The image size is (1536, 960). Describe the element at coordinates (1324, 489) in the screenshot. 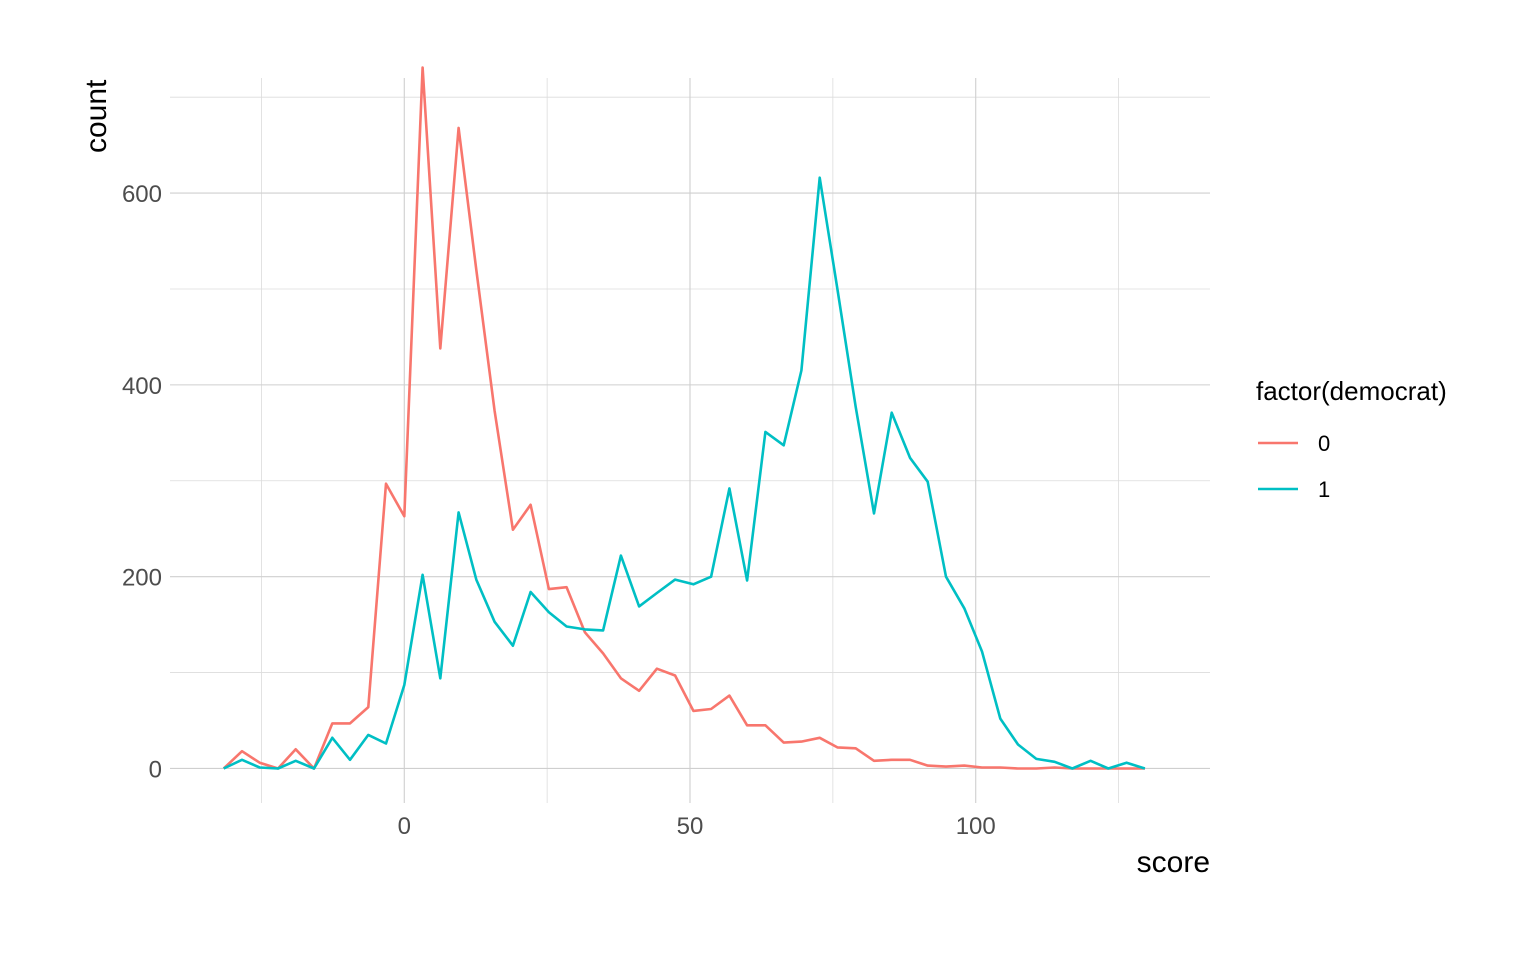

I see `legend-label-1: 1` at that location.